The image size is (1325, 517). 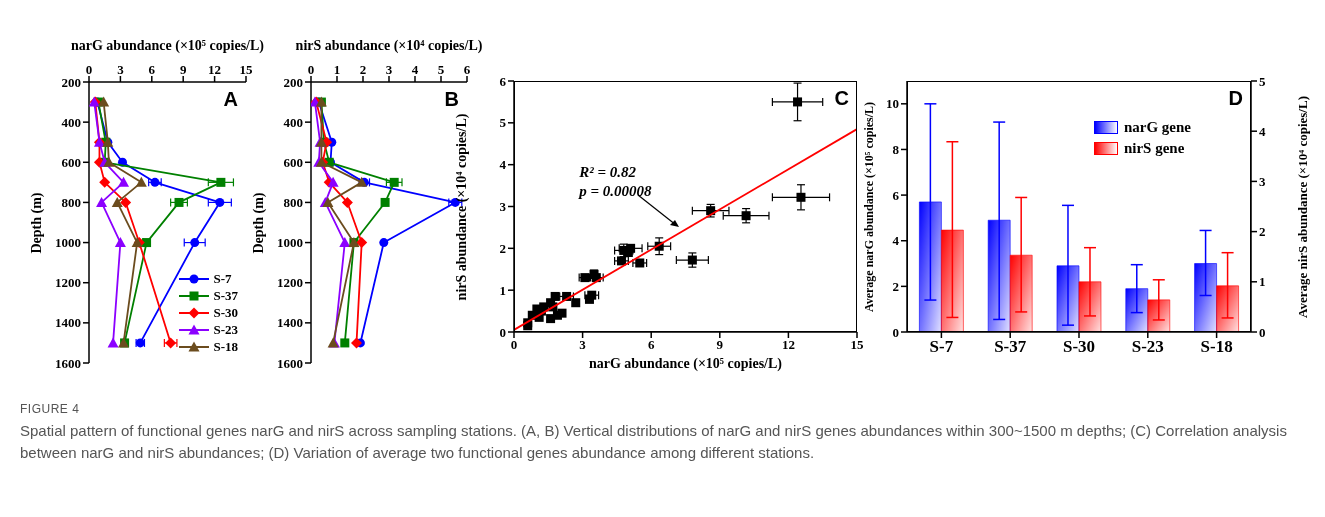 What do you see at coordinates (1010, 347) in the screenshot?
I see `x-tick-label: S-37` at bounding box center [1010, 347].